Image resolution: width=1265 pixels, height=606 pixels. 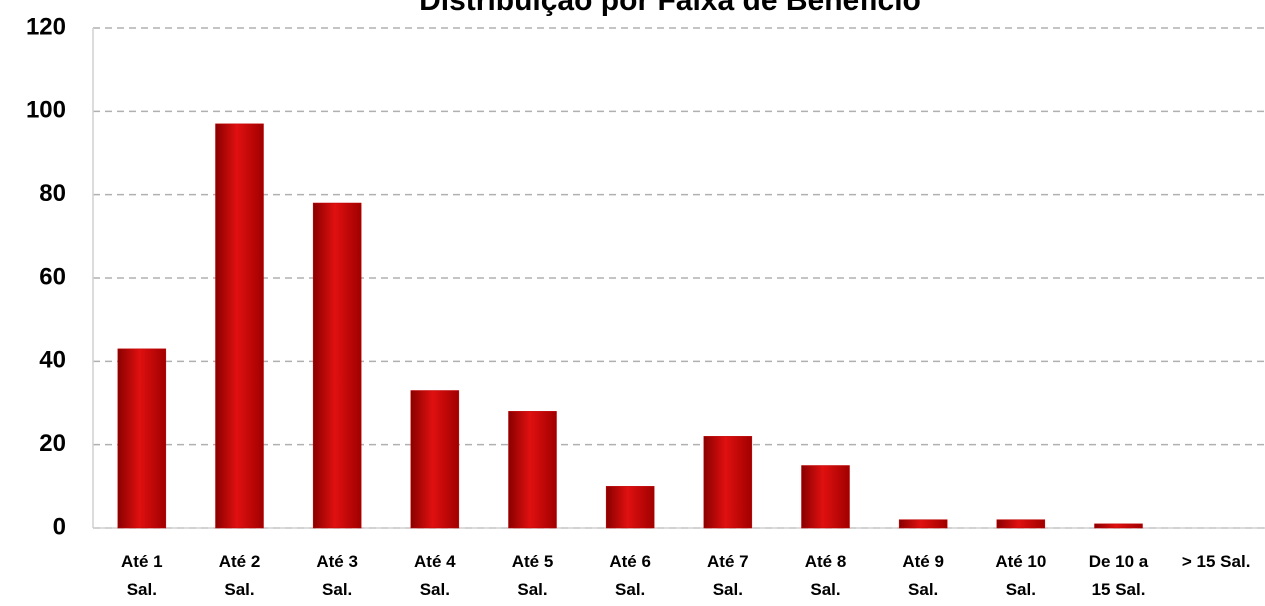 What do you see at coordinates (337, 575) in the screenshot?
I see `x-tick-label: Até 3 Sal.` at bounding box center [337, 575].